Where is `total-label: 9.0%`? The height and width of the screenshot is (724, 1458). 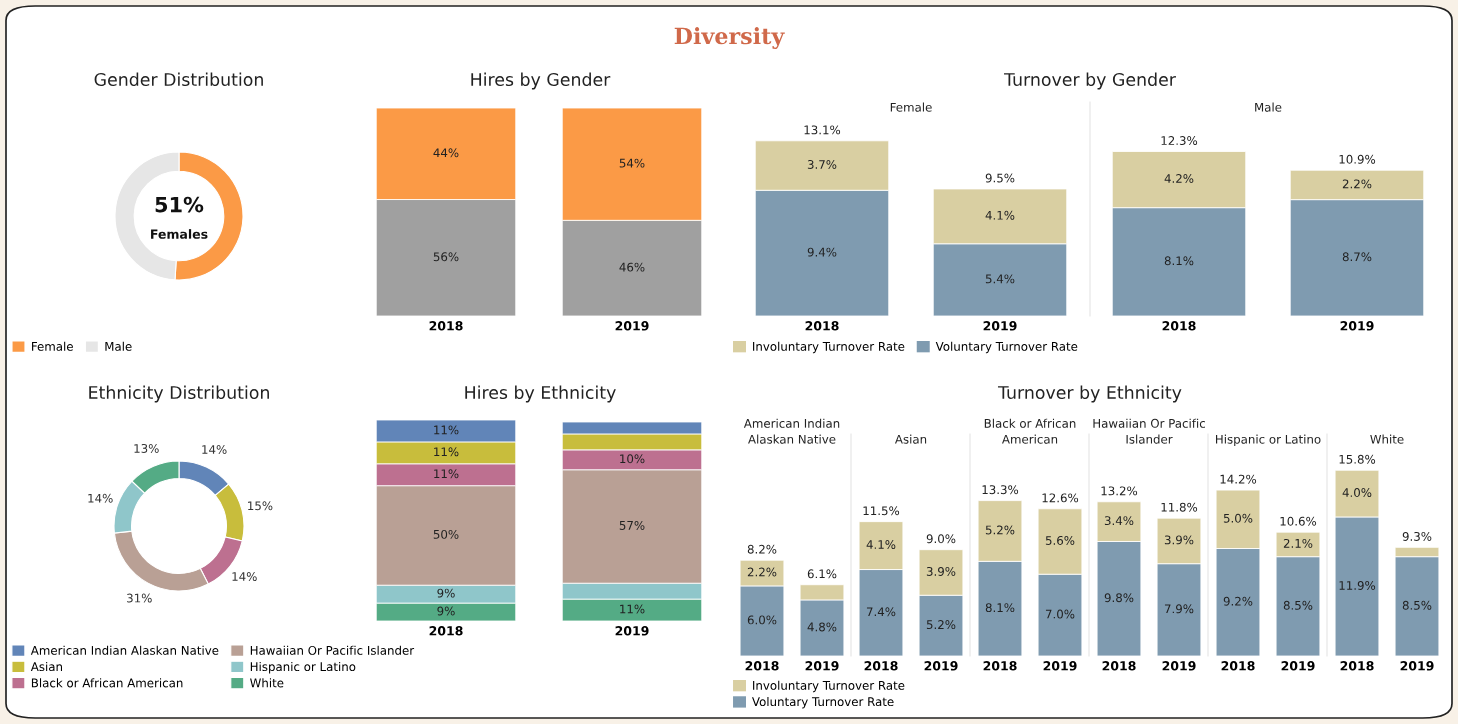 total-label: 9.0% is located at coordinates (941, 539).